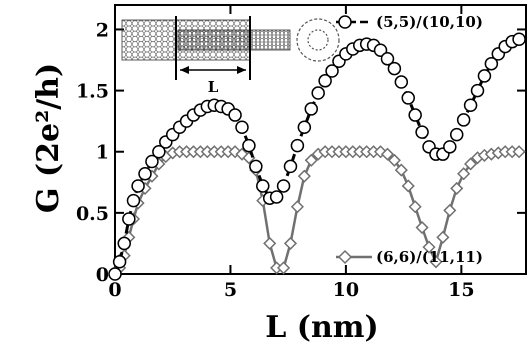 Image resolution: width=531 pixels, height=349 pixels. I want to click on legend-marker-circle, so click(345, 22).